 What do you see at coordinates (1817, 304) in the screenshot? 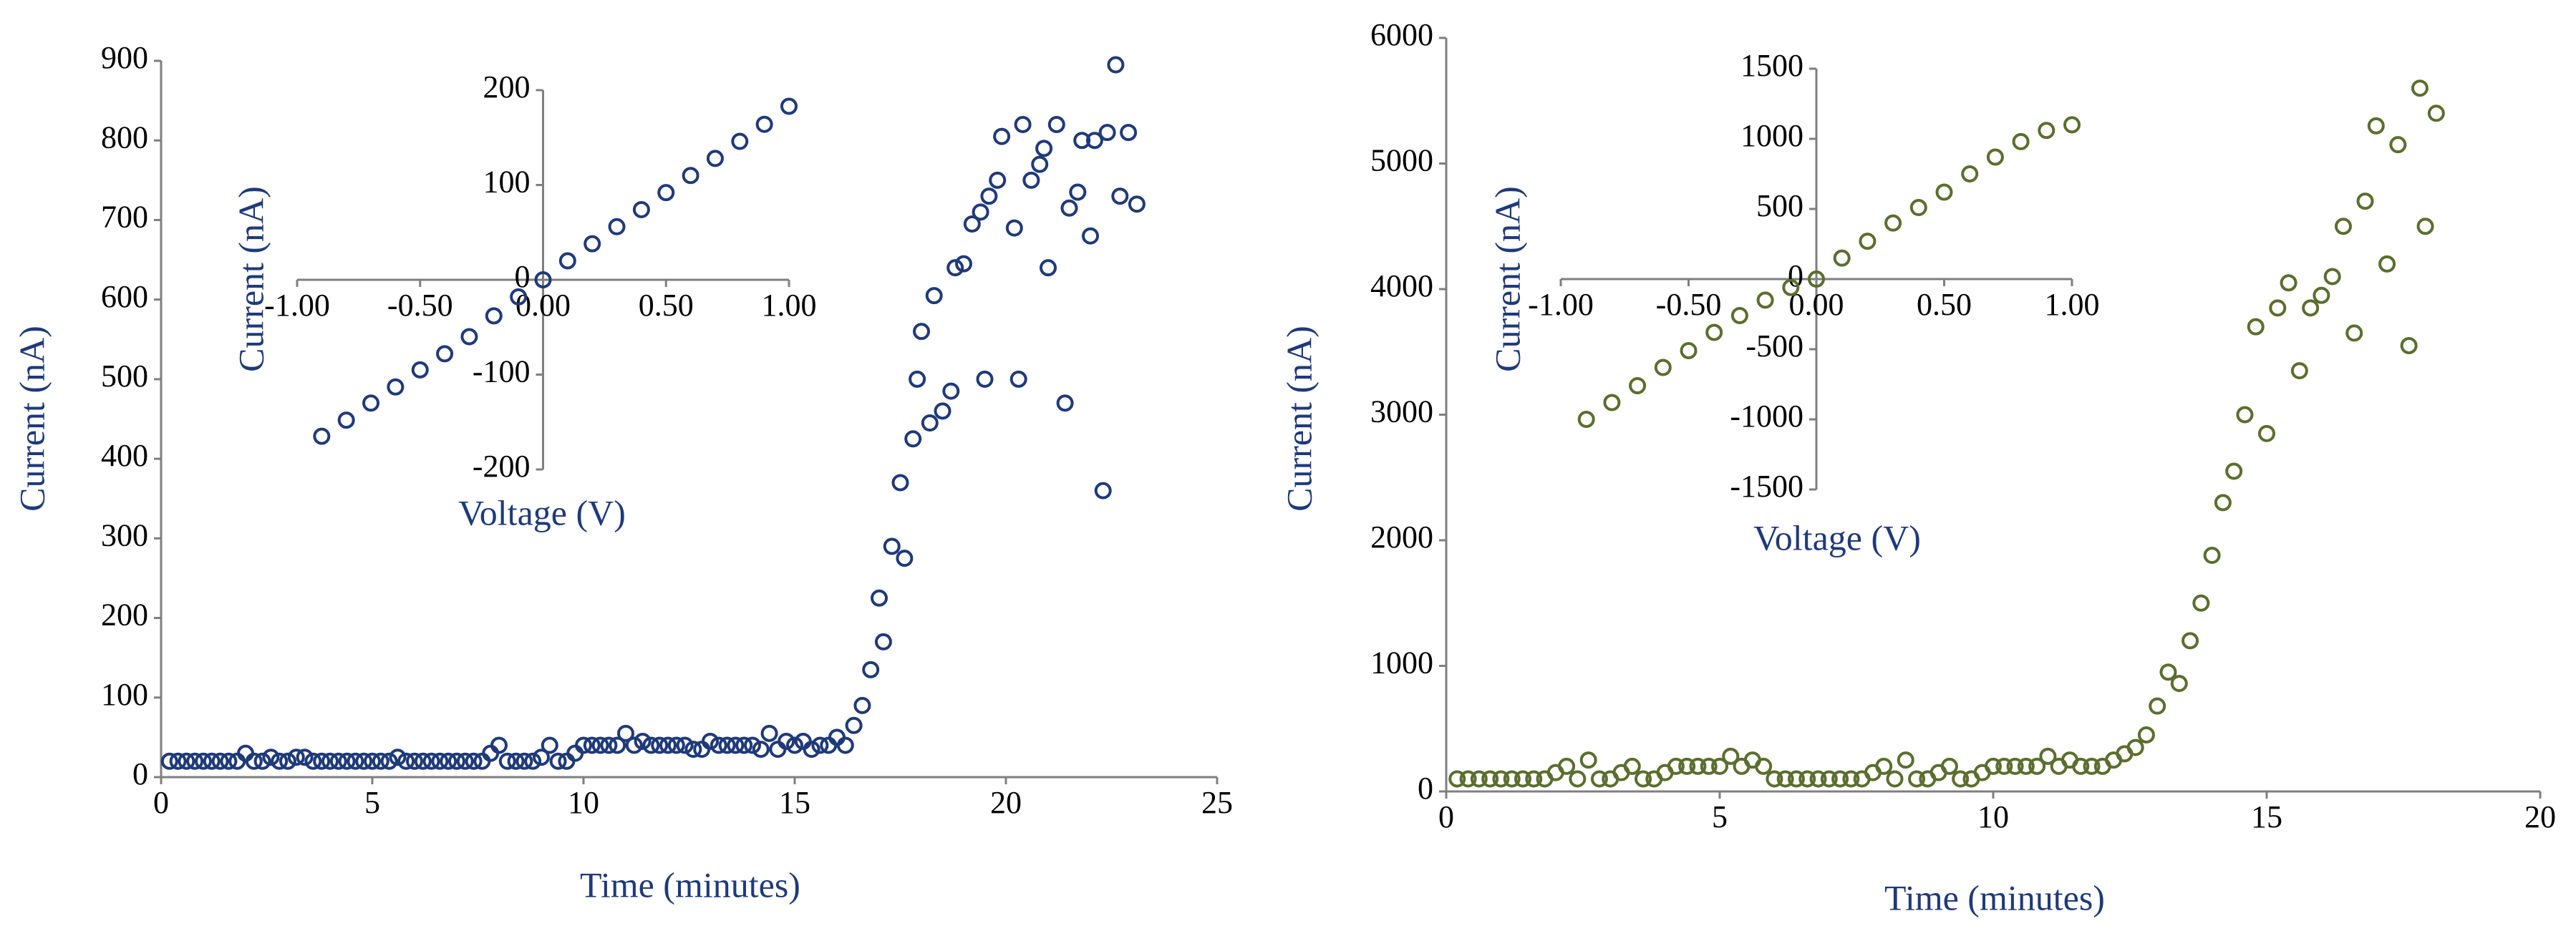
I see `x-tick-label: 0.00` at bounding box center [1817, 304].